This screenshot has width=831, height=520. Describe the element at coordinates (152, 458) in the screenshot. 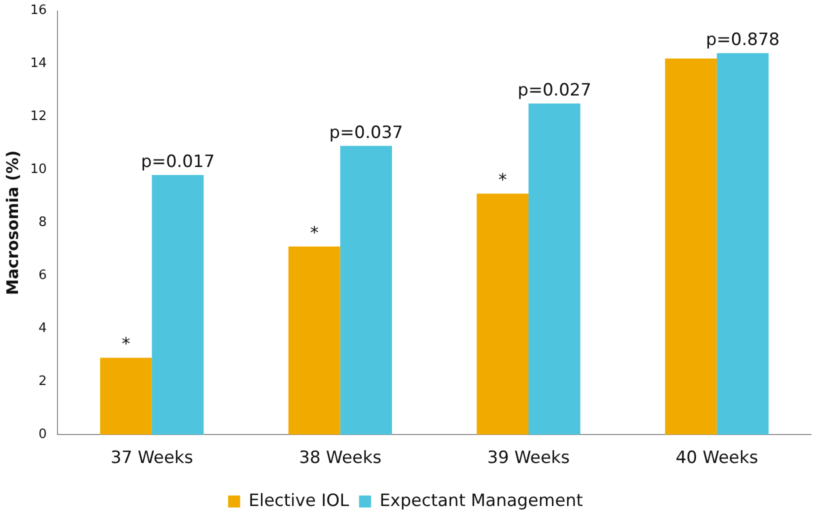

I see `x-tick-label: 37 Weeks` at that location.